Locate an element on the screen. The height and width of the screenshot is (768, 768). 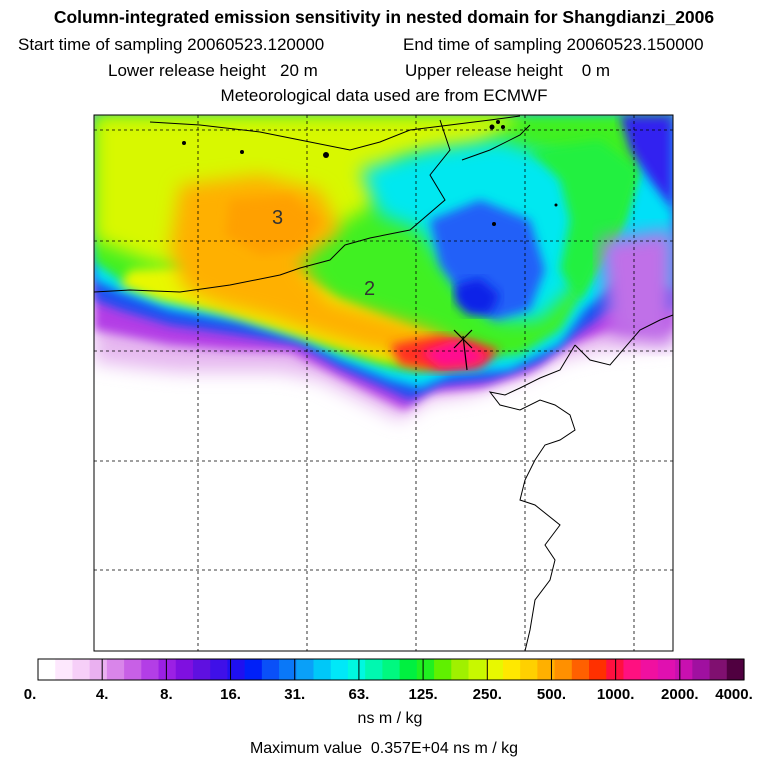
lower-height-value: 20 m is located at coordinates (299, 70).